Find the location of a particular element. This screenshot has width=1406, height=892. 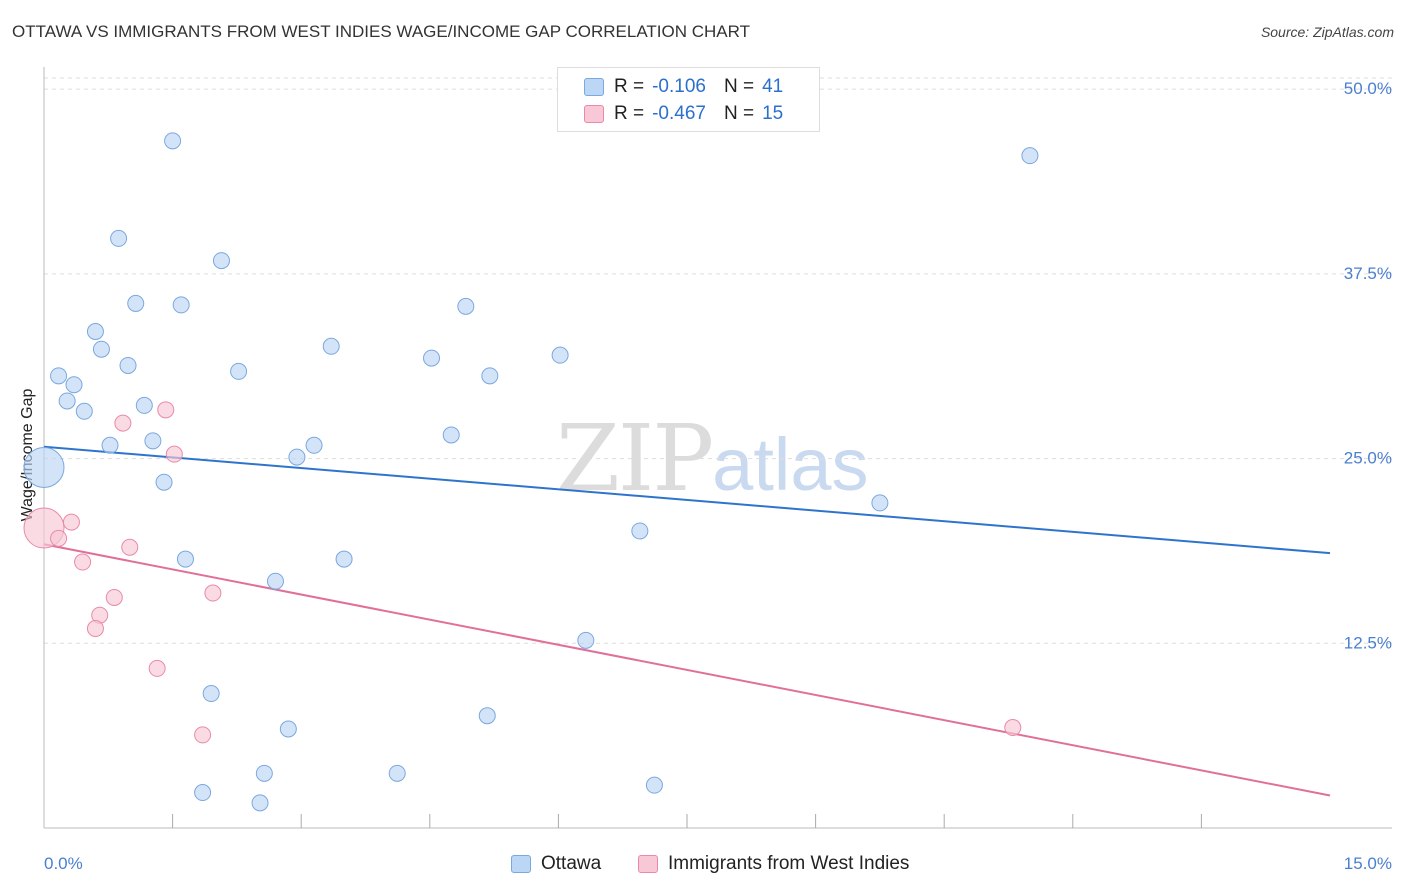

y-tick-label-2: 37.5% is located at coordinates (1368, 273).